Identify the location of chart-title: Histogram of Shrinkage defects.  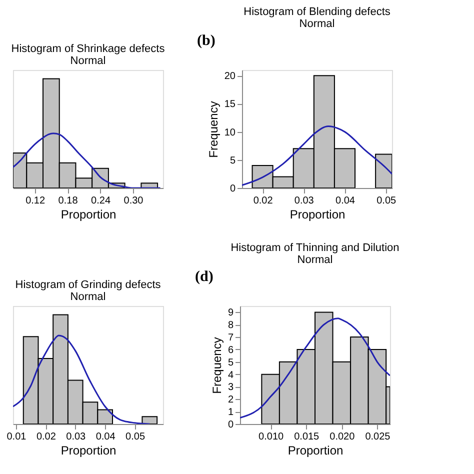
(88, 49).